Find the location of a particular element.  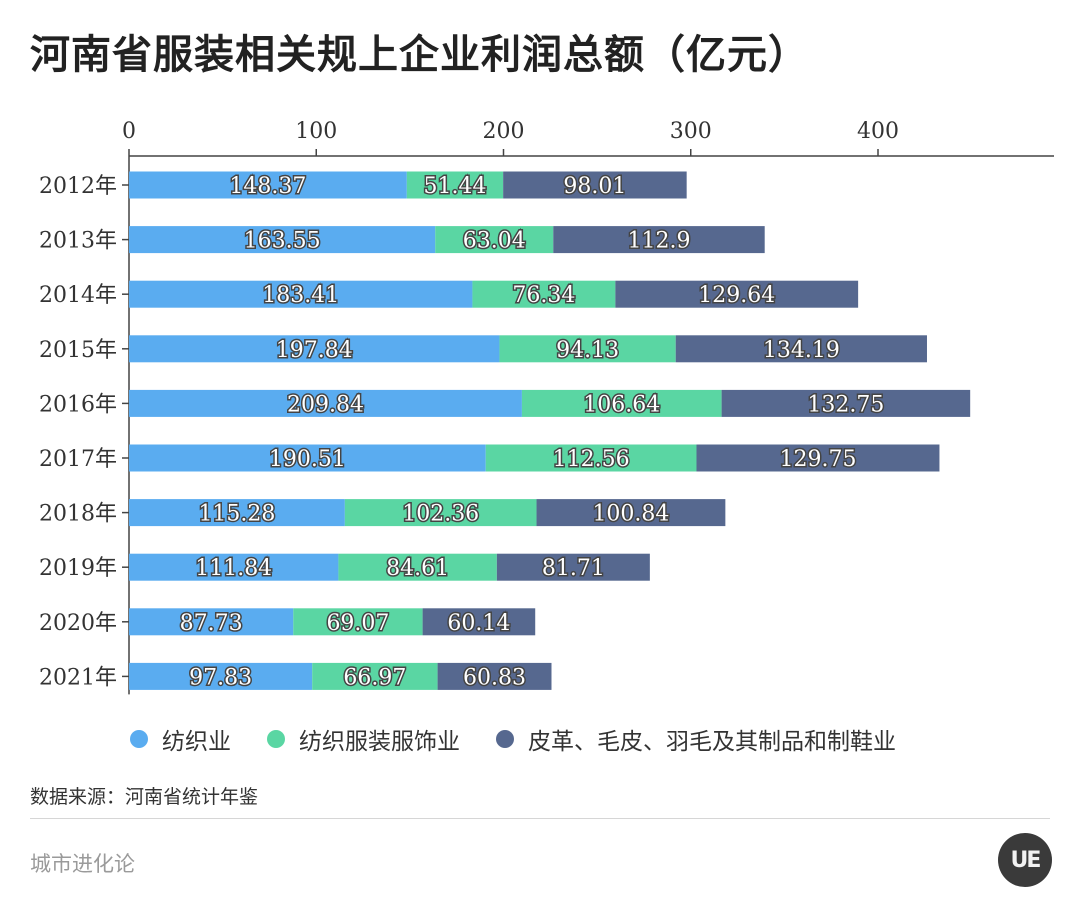

chart-legend: 纺织业 纺织服装服饰业 皮革、毛皮、羽毛及其制品和制鞋业 is located at coordinates (513, 739).